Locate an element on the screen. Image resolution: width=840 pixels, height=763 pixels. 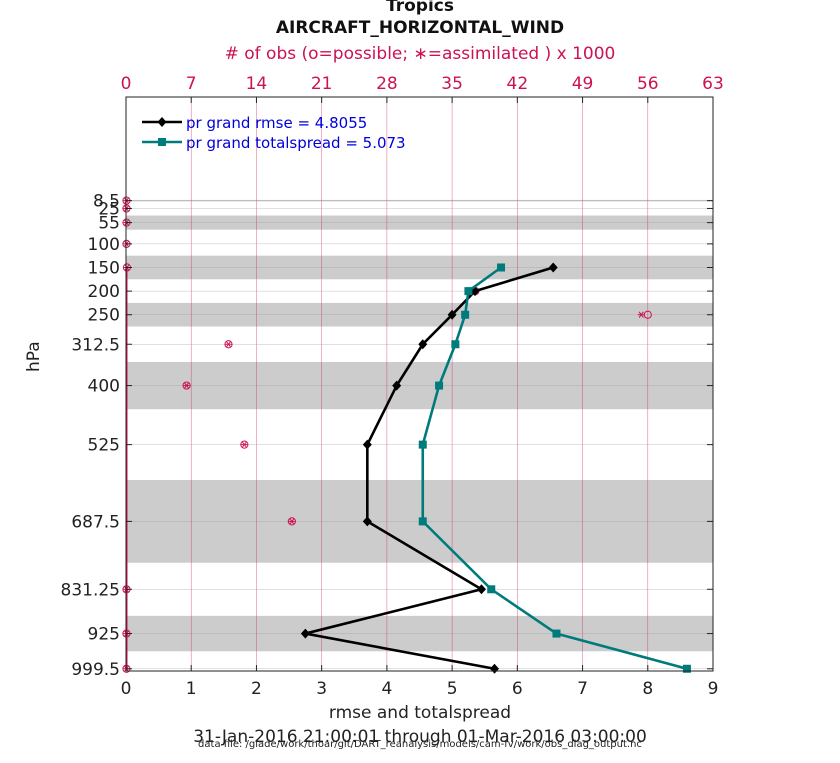
top-tick-label: 21 is located at coordinates (322, 84).